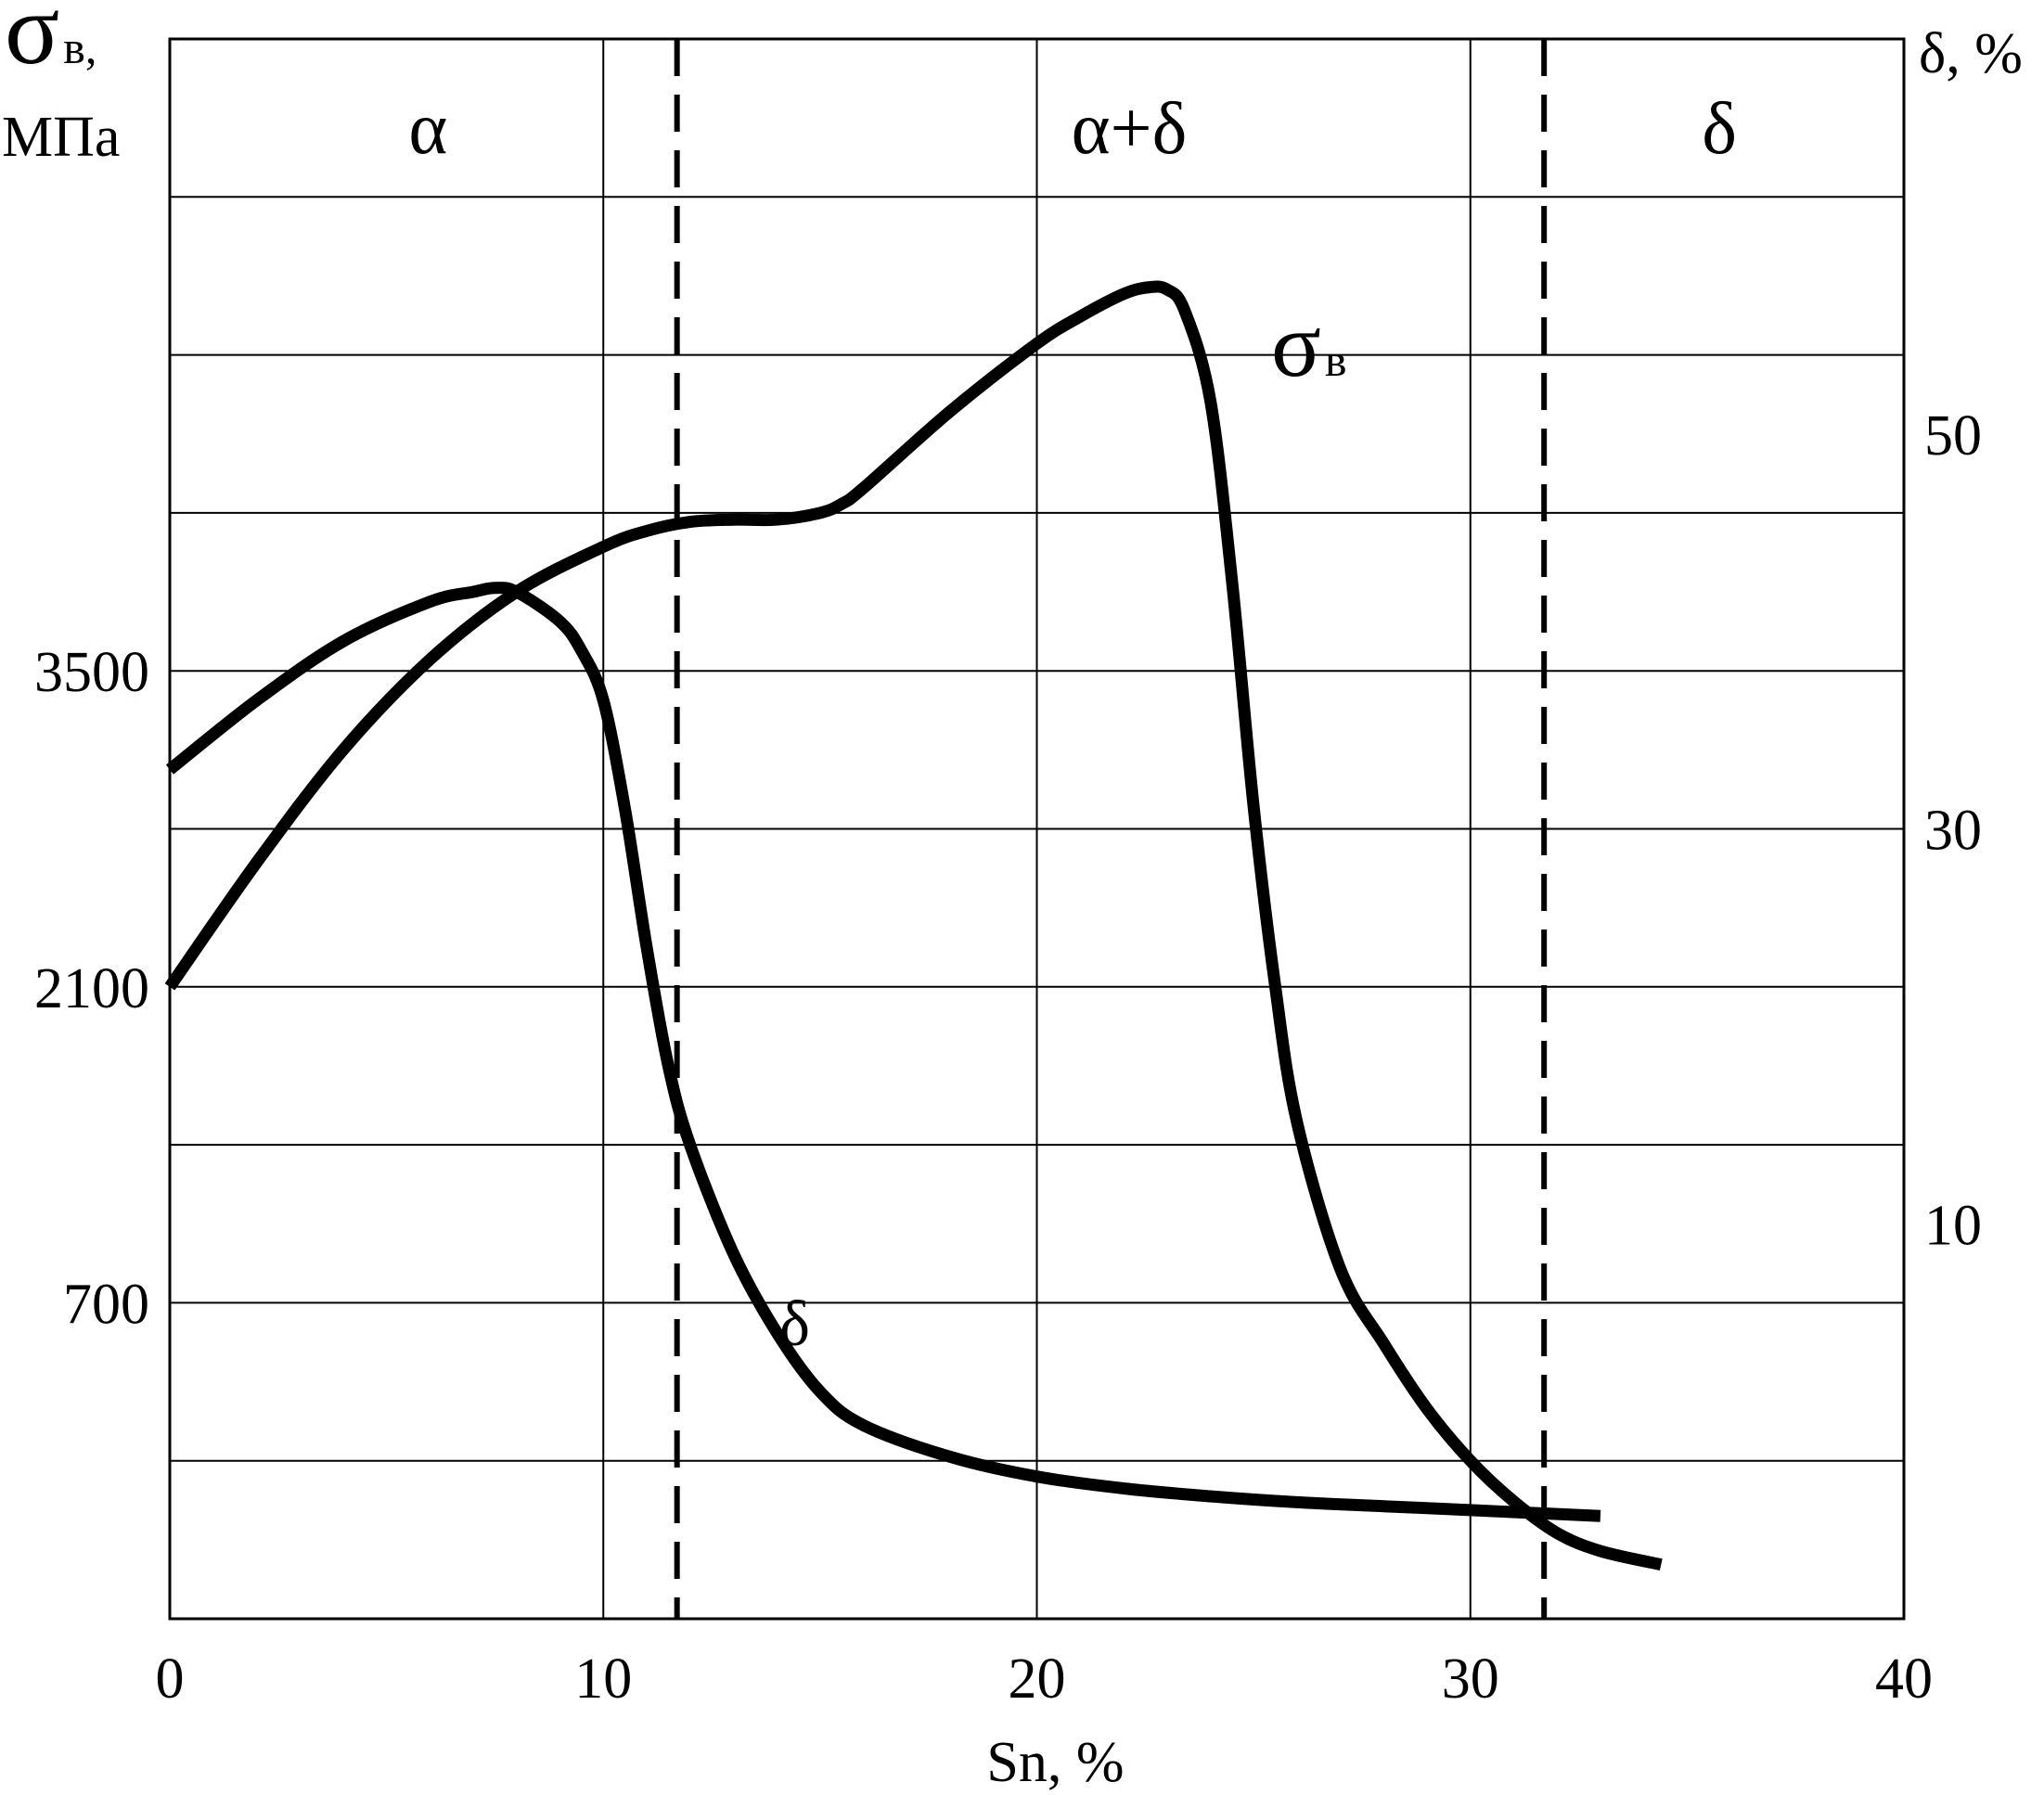  I want to click on x-tick-label-3: 30, so click(1470, 1679).